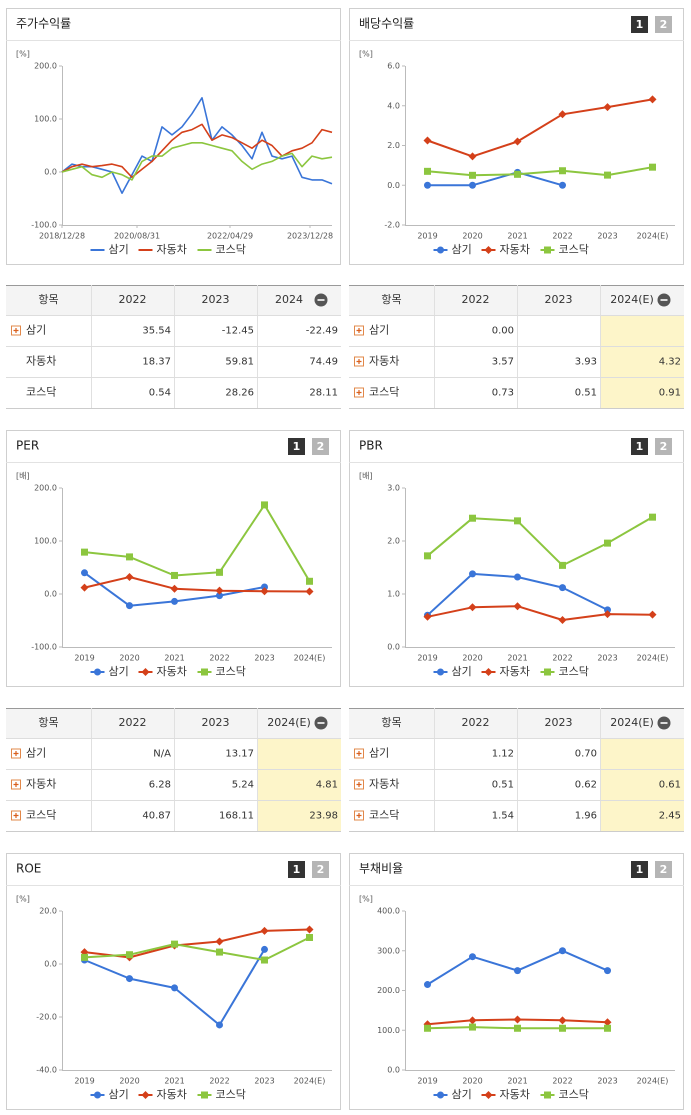 The width and height of the screenshot is (691, 1115). What do you see at coordinates (129, 1081) in the screenshot?
I see `x-tick-label: 2020` at bounding box center [129, 1081].